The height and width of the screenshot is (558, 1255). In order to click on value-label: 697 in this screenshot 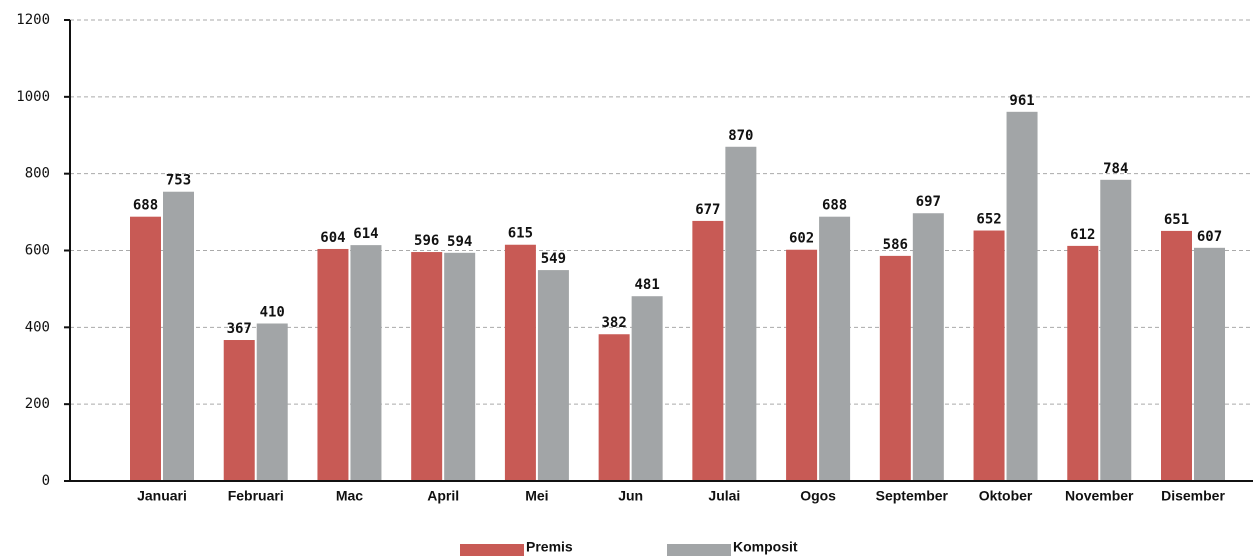, I will do `click(928, 202)`.